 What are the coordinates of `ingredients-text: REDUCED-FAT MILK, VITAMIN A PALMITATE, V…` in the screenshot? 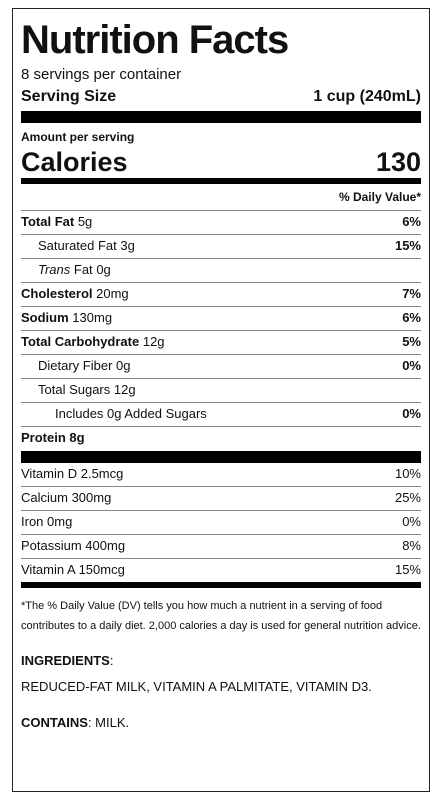 It's located at (196, 686).